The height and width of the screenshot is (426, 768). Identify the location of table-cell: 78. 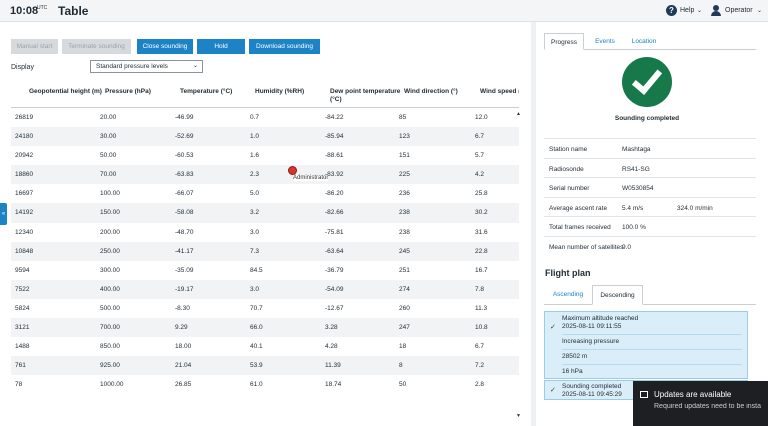
(19, 385).